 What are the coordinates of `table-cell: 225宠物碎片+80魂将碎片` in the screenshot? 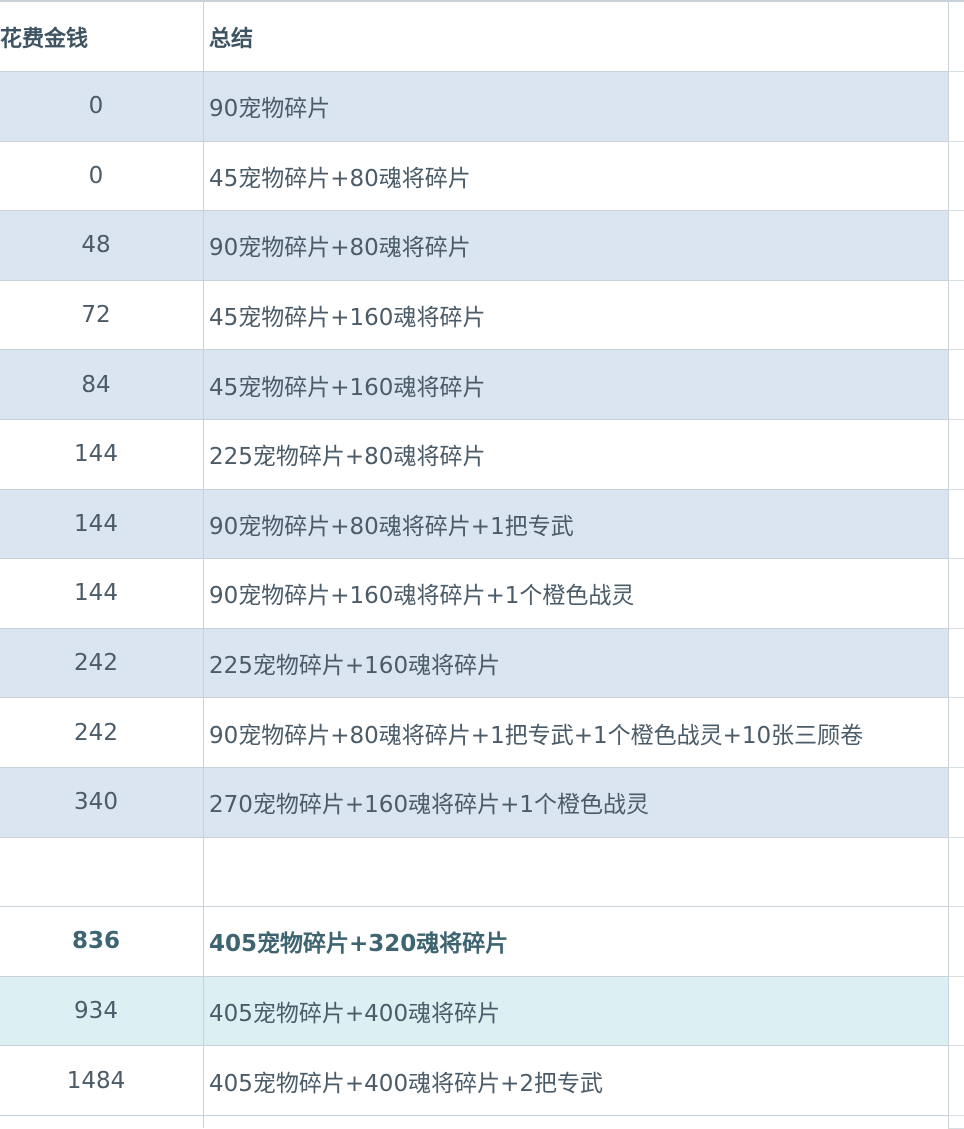 It's located at (347, 457).